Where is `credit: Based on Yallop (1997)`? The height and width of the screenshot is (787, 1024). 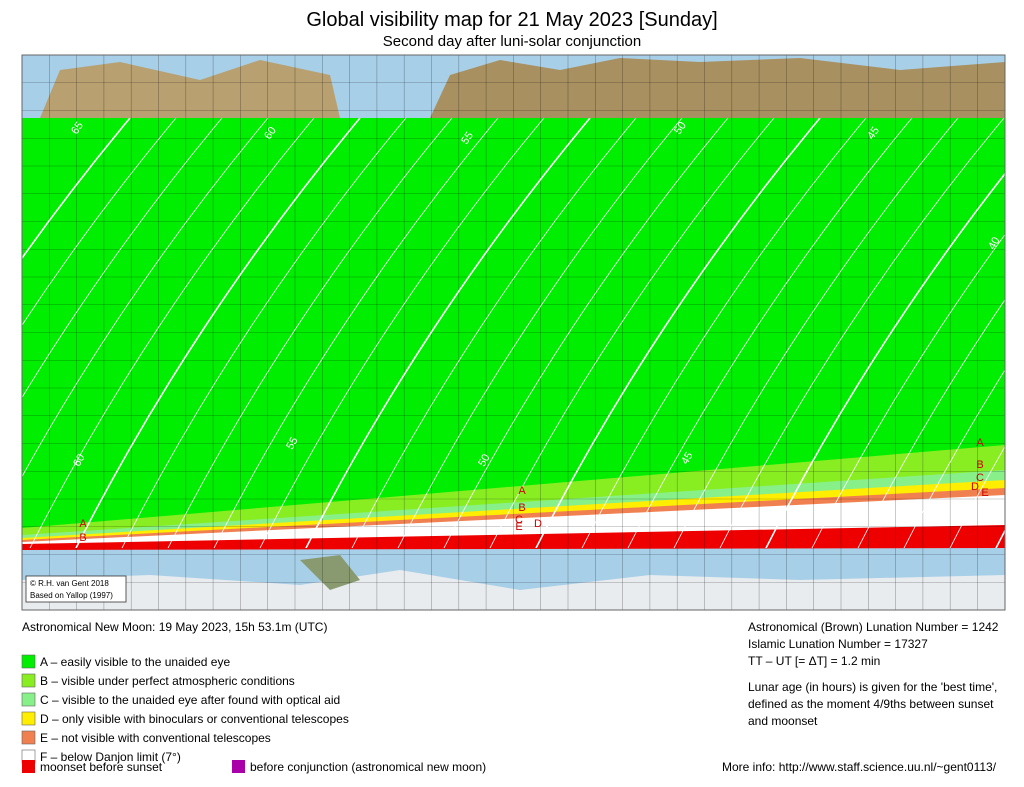
credit: Based on Yallop (1997) is located at coordinates (71, 595).